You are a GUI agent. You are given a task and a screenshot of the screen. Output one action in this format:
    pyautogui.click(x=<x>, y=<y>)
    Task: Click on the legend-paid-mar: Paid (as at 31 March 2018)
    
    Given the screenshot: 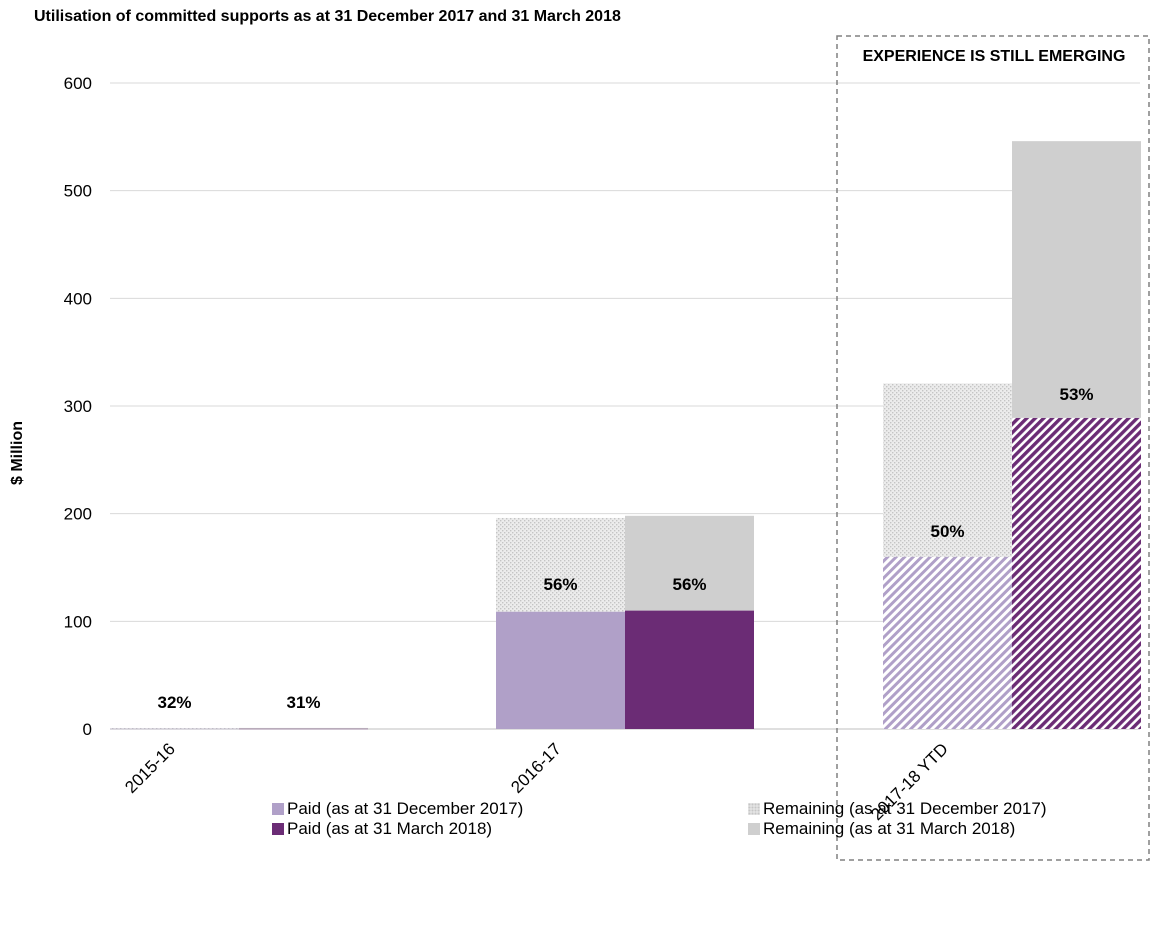 What is the action you would take?
    pyautogui.click(x=382, y=829)
    